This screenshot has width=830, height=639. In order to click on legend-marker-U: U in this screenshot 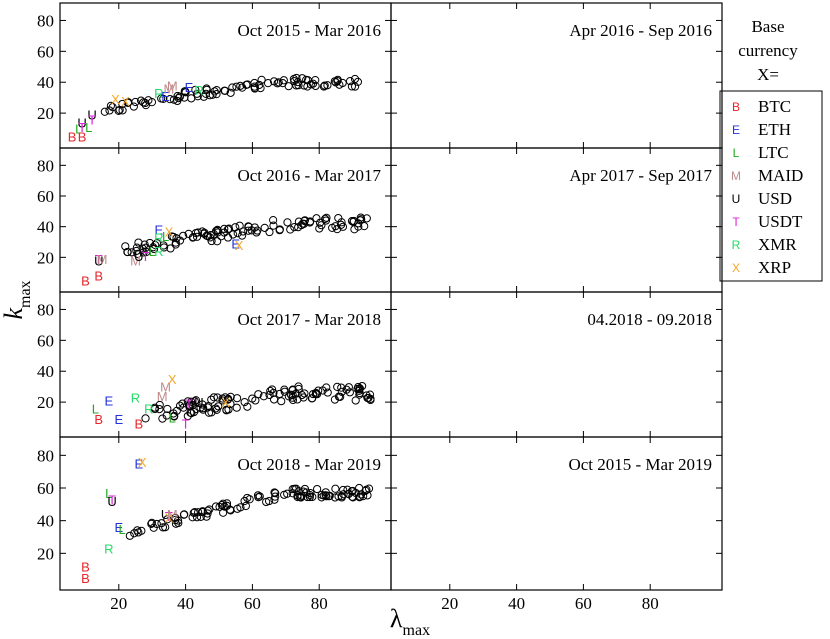, I will do `click(736, 199)`.